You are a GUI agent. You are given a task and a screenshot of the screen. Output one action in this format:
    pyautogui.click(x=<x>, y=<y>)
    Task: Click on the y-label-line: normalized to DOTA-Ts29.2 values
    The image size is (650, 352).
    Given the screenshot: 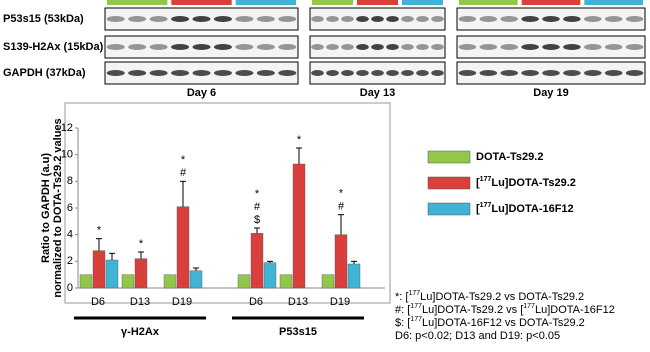 What is the action you would take?
    pyautogui.click(x=58, y=207)
    